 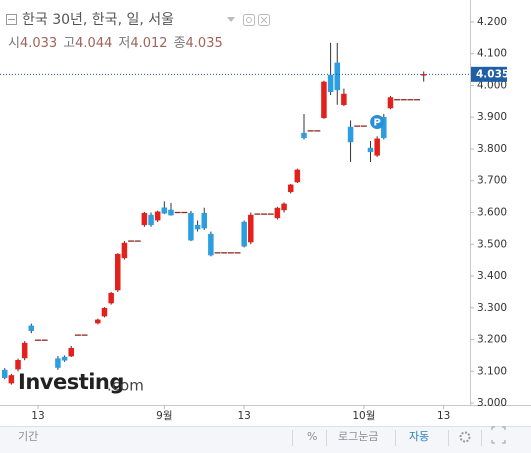 I want to click on ohlc-label: 고, so click(x=69, y=43).